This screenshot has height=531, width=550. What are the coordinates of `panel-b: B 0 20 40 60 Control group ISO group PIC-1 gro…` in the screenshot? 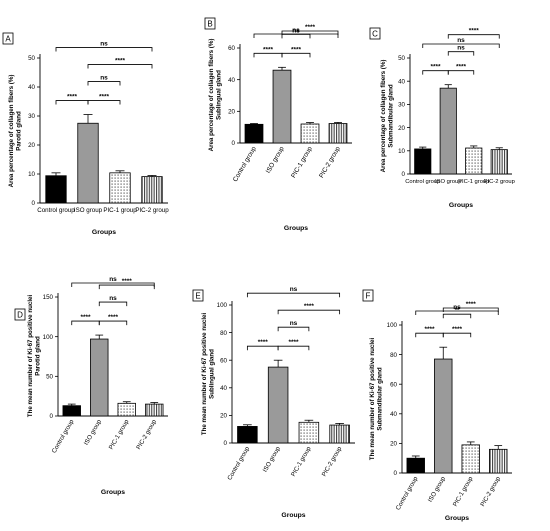 It's located at (278, 124).